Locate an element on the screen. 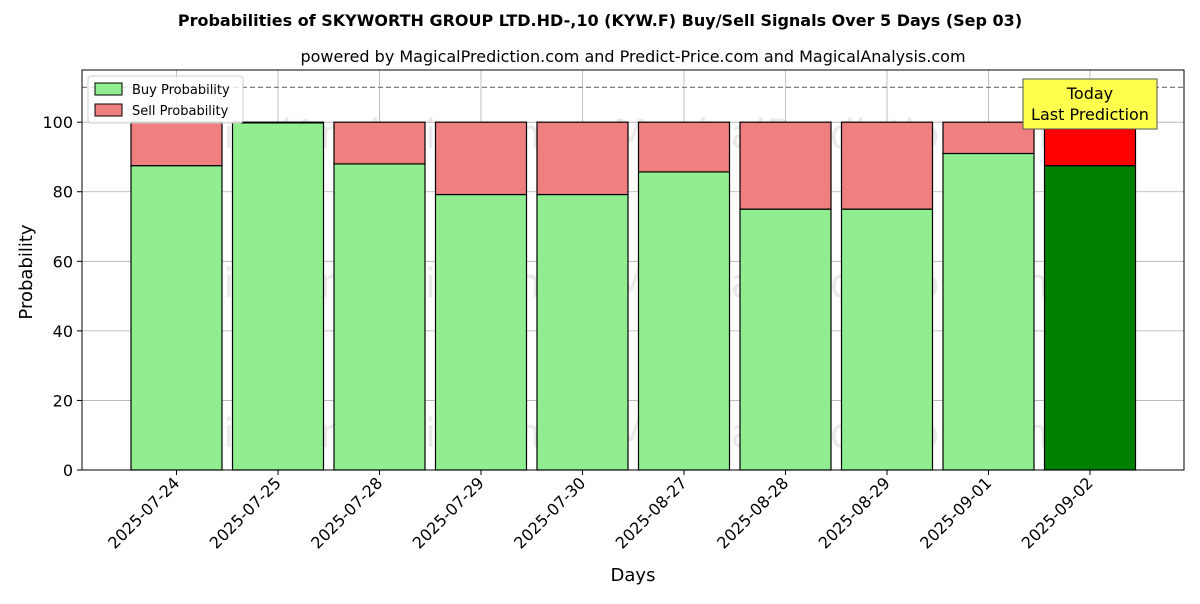  legend-box is located at coordinates (165, 99).